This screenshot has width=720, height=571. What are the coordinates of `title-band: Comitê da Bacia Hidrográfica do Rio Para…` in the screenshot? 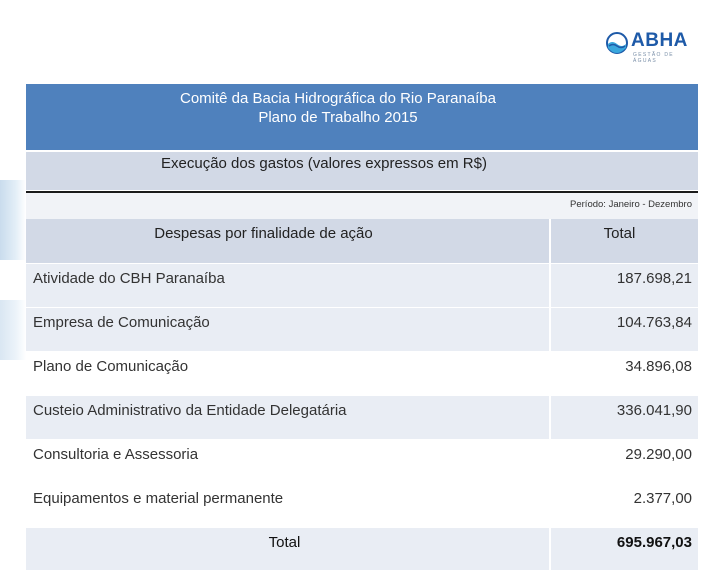 It's located at (362, 117).